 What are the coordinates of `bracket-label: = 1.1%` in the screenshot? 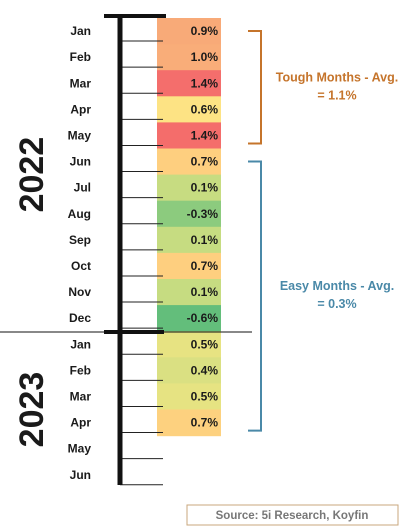 It's located at (336, 95).